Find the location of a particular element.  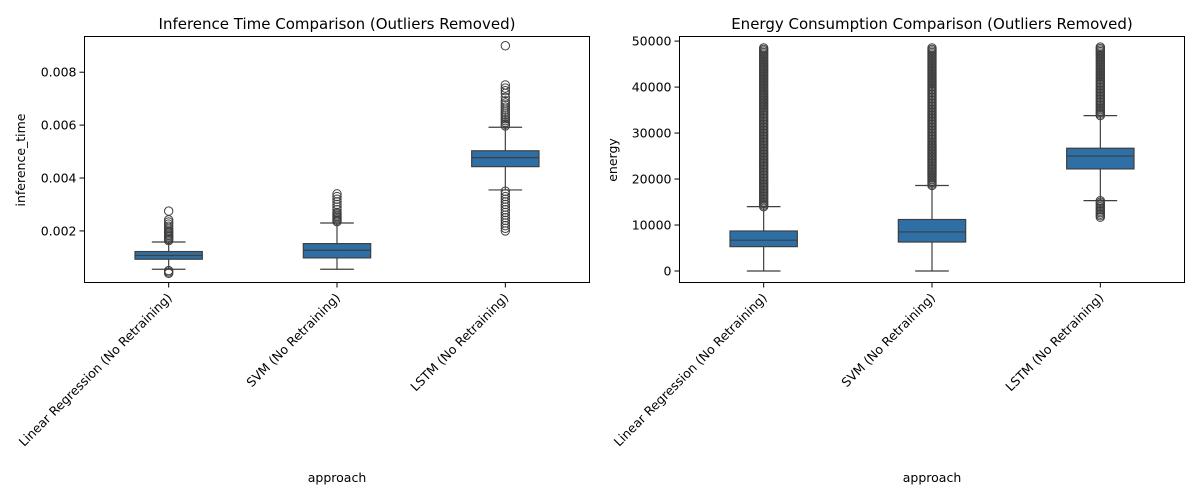

y-tick-label: 40000 is located at coordinates (652, 87).